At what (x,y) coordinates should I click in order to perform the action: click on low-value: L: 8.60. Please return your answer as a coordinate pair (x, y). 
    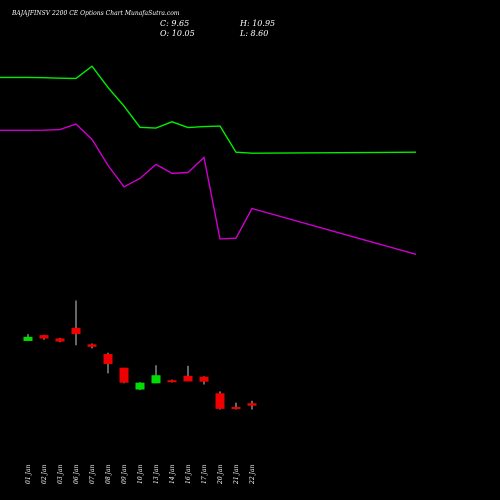
    Looking at the image, I should click on (253, 33).